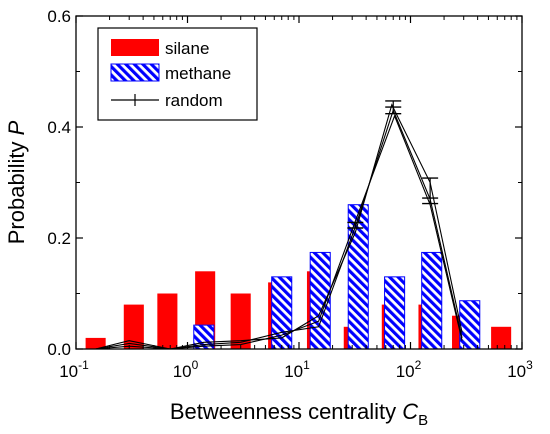  I want to click on y-tick-label-2: 0.4, so click(59, 127).